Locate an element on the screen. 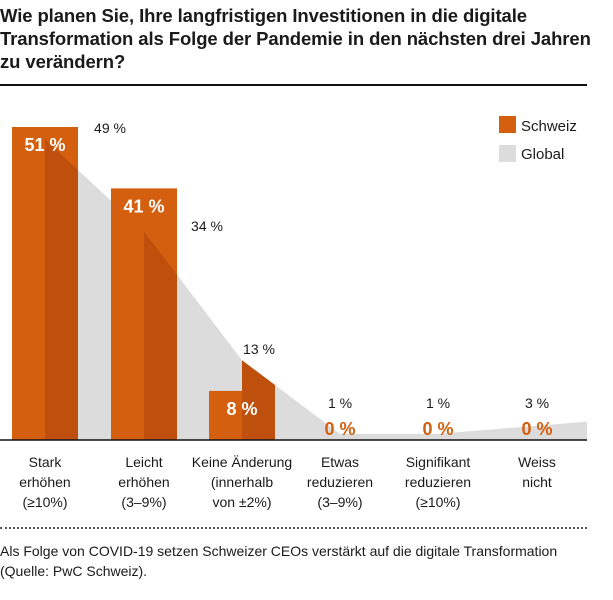 This screenshot has width=613, height=600. legend-label-schweiz: Schweiz is located at coordinates (549, 126).